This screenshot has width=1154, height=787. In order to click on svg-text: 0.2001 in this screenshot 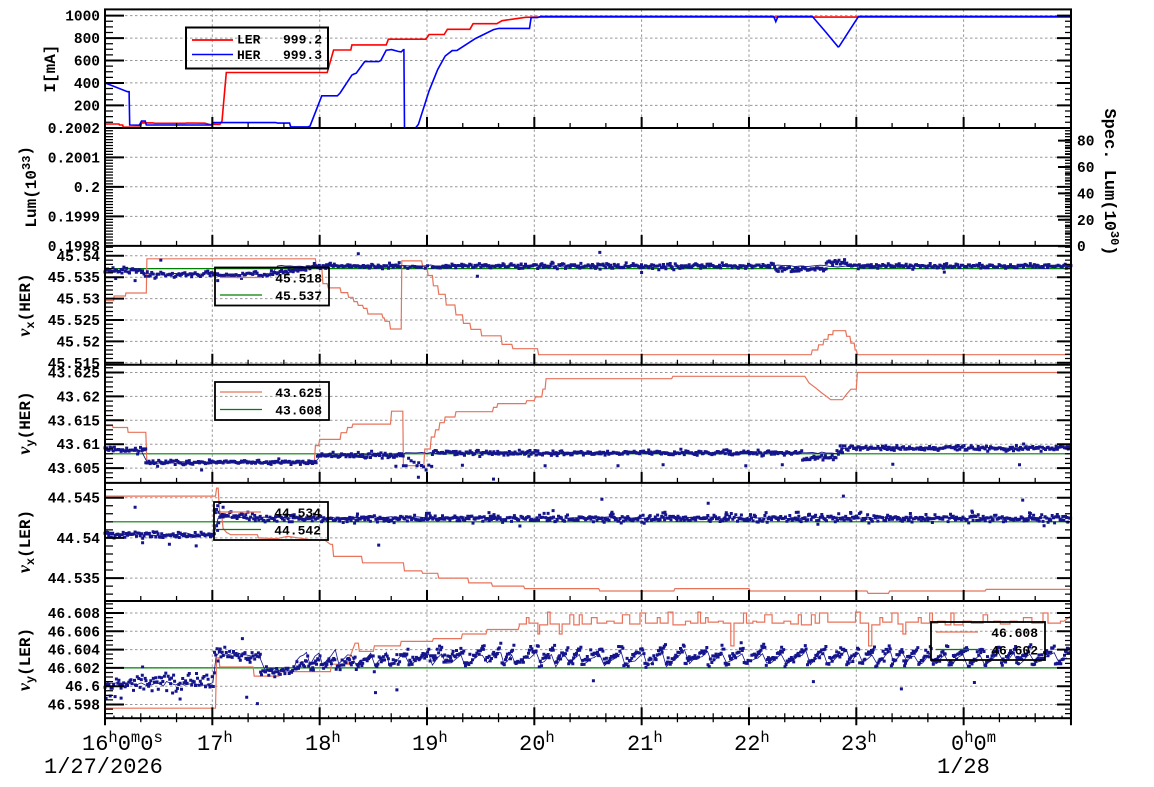, I will do `click(74, 159)`.